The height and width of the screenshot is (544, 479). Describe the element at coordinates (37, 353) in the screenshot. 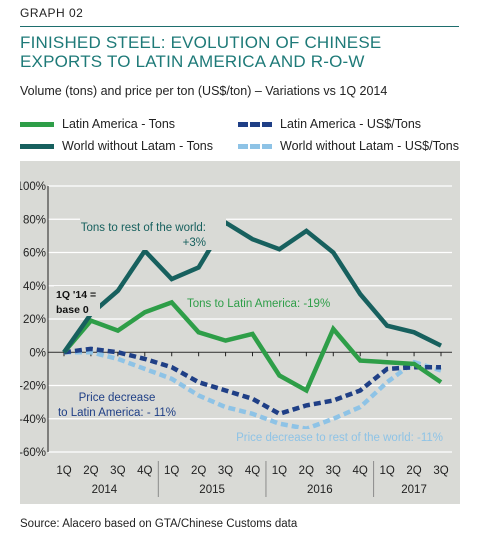

I see `y-tick-label: 0%` at that location.